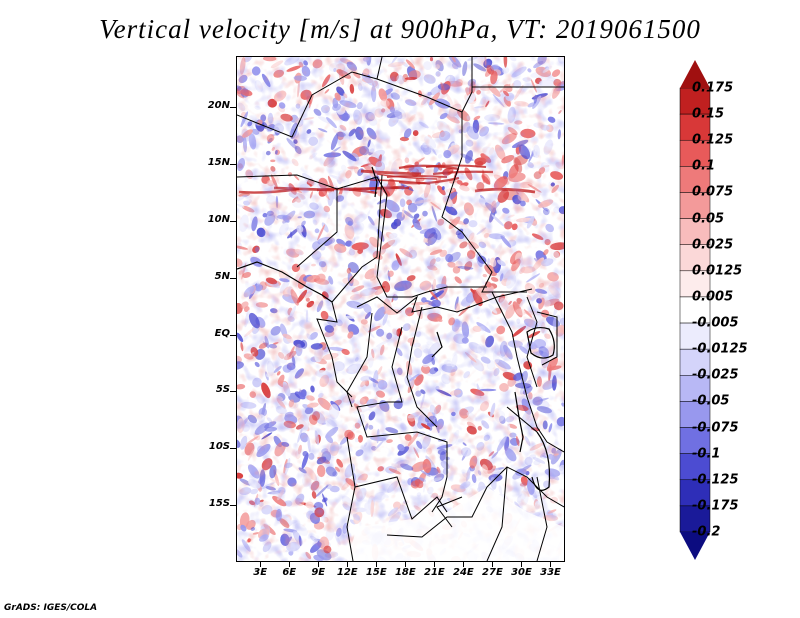  Describe the element at coordinates (218, 163) in the screenshot. I see `lat-tick-label: 15N` at that location.